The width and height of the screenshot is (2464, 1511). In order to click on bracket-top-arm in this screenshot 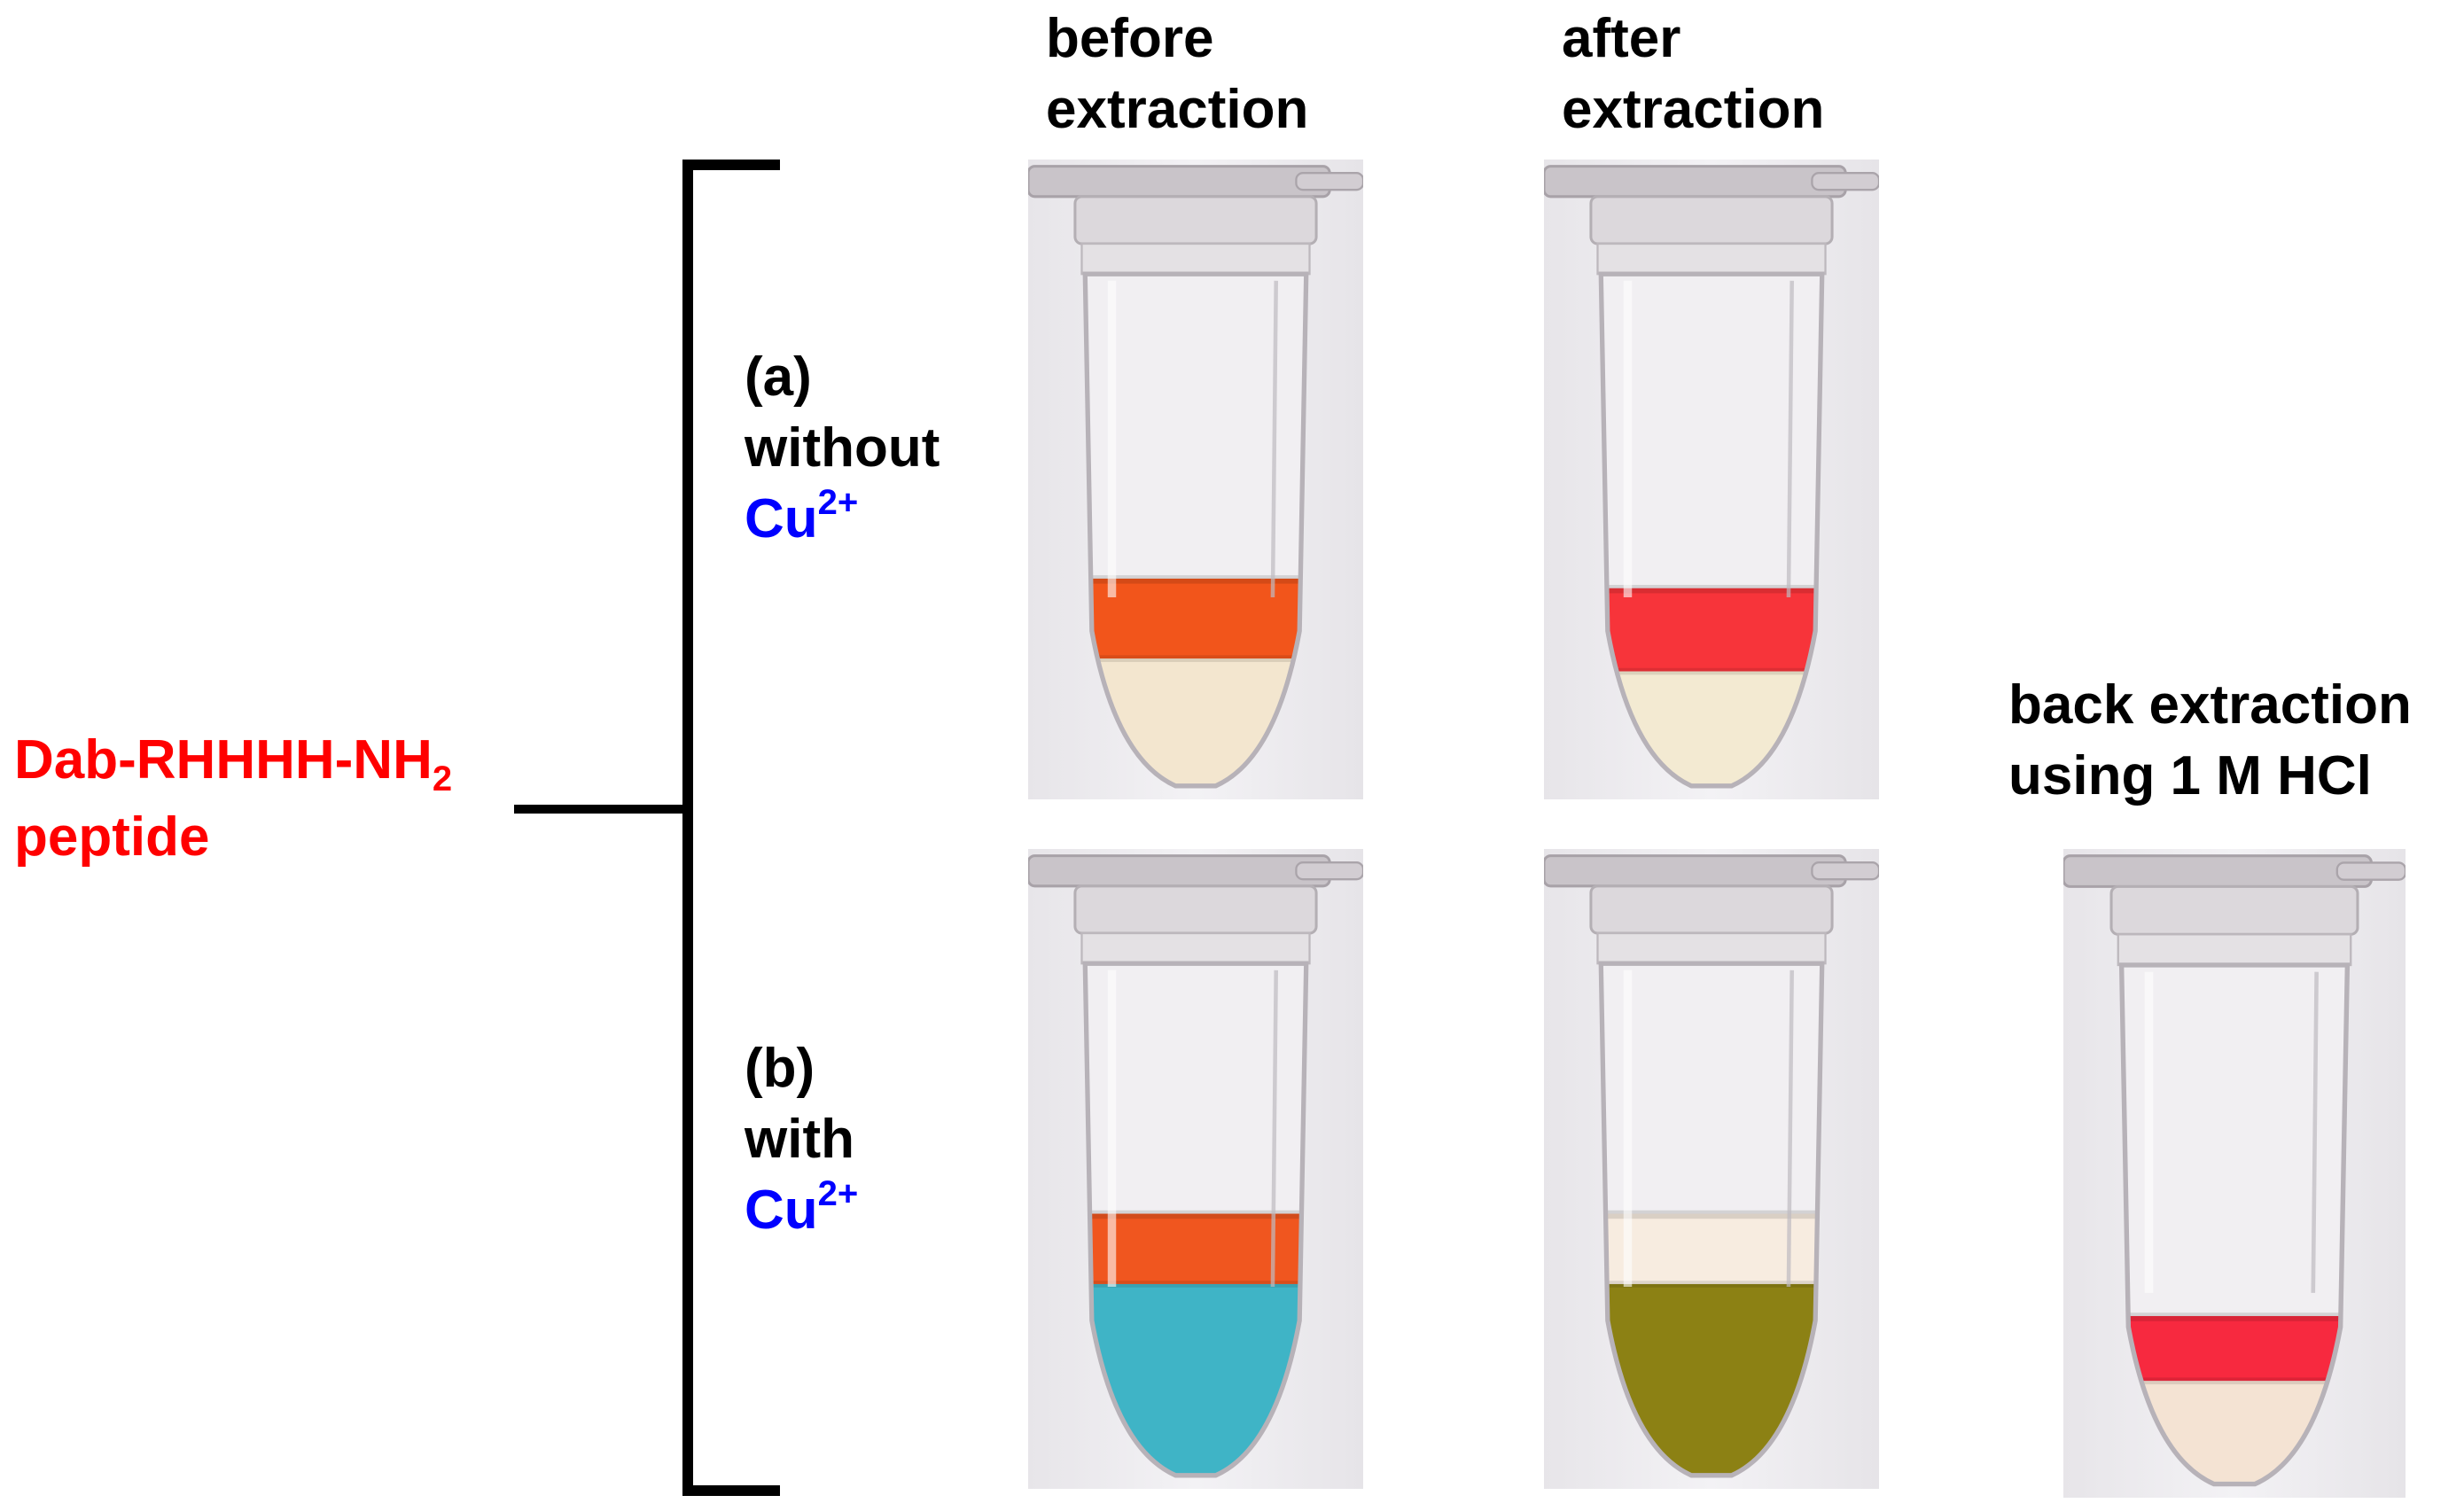, I will do `click(731, 165)`.